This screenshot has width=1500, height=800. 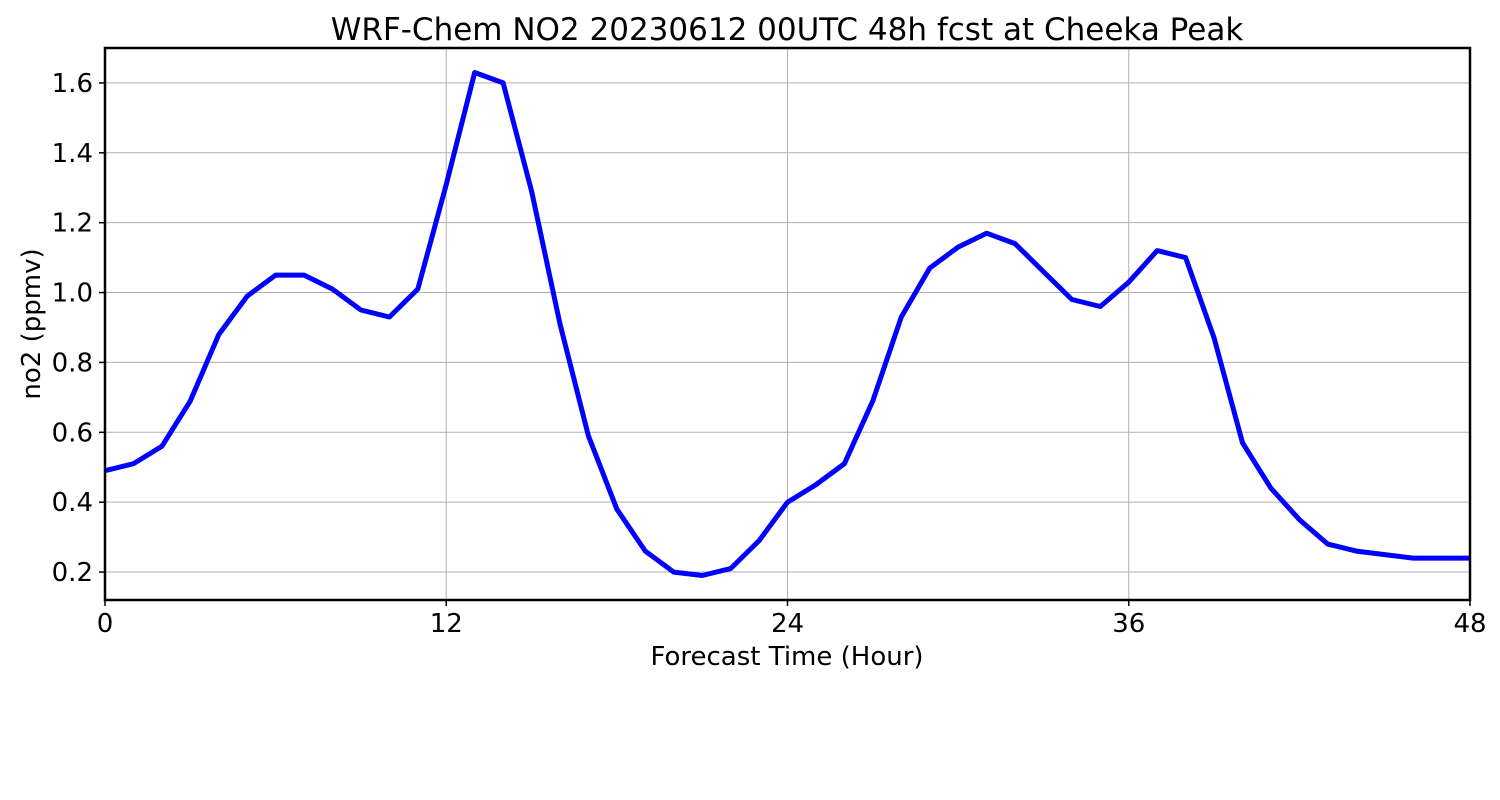 I want to click on x-tick-label: 0, so click(x=105, y=624).